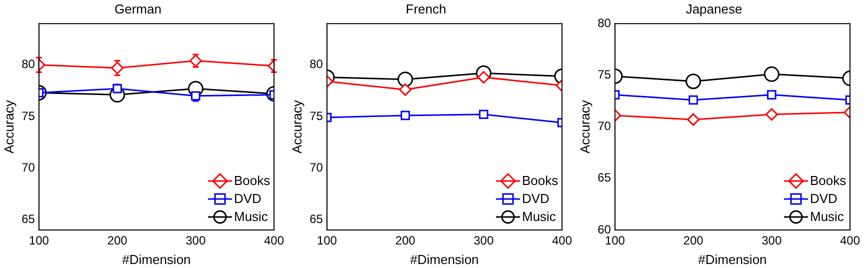 Image resolution: width=866 pixels, height=268 pixels. Describe the element at coordinates (714, 8) in the screenshot. I see `chart-title: Japanese` at that location.